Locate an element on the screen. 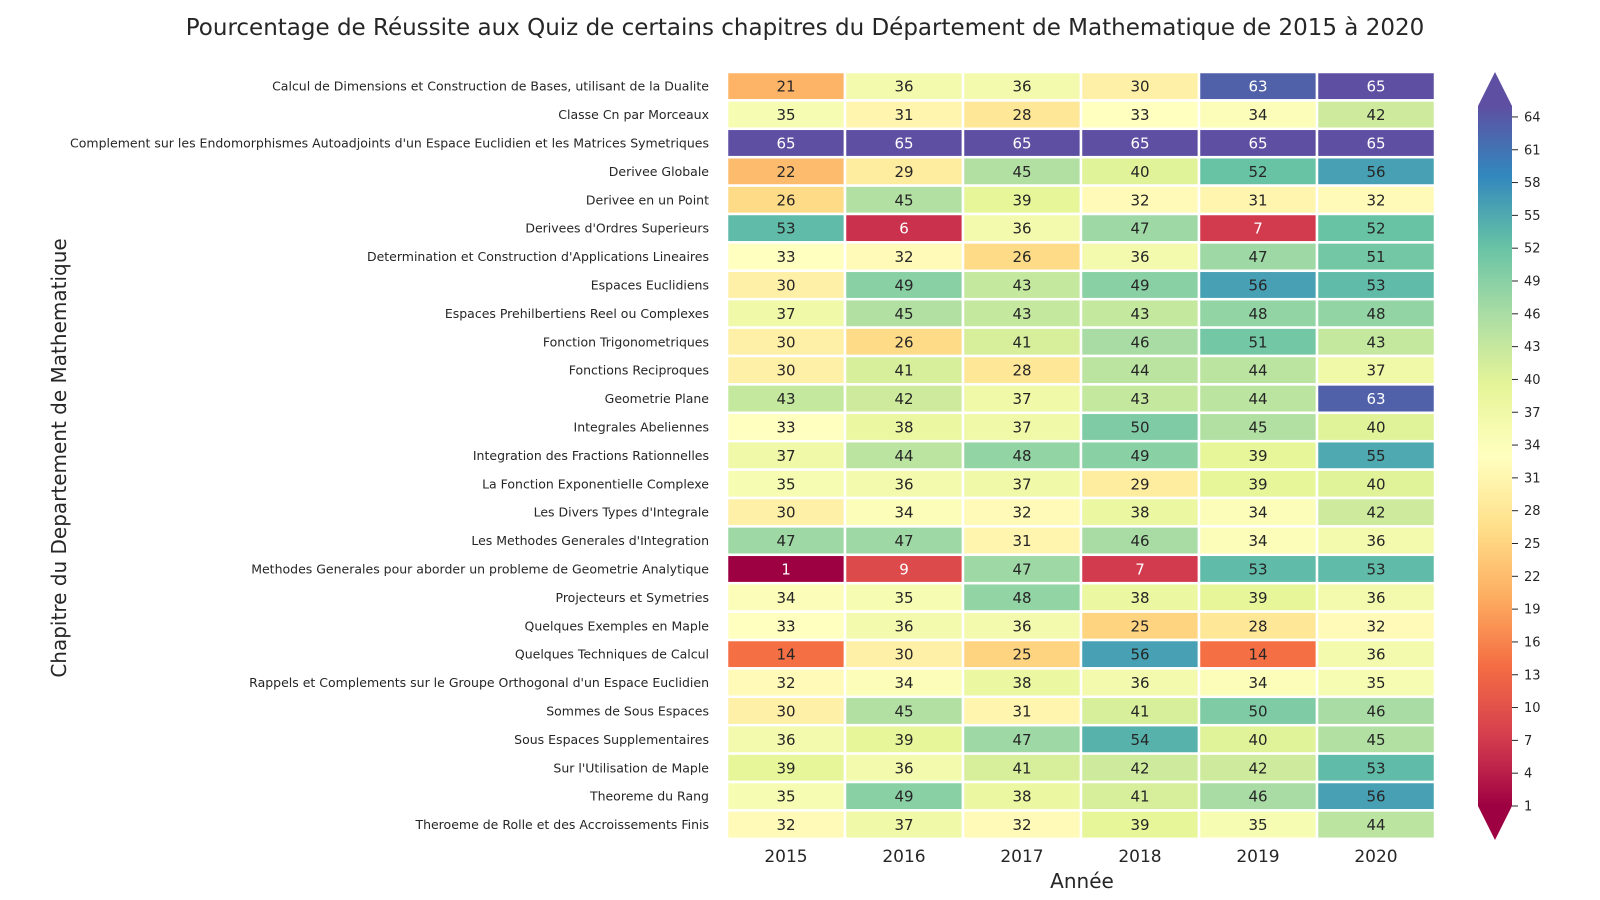  row-label: Sommes de Sous Espaces is located at coordinates (627, 711).